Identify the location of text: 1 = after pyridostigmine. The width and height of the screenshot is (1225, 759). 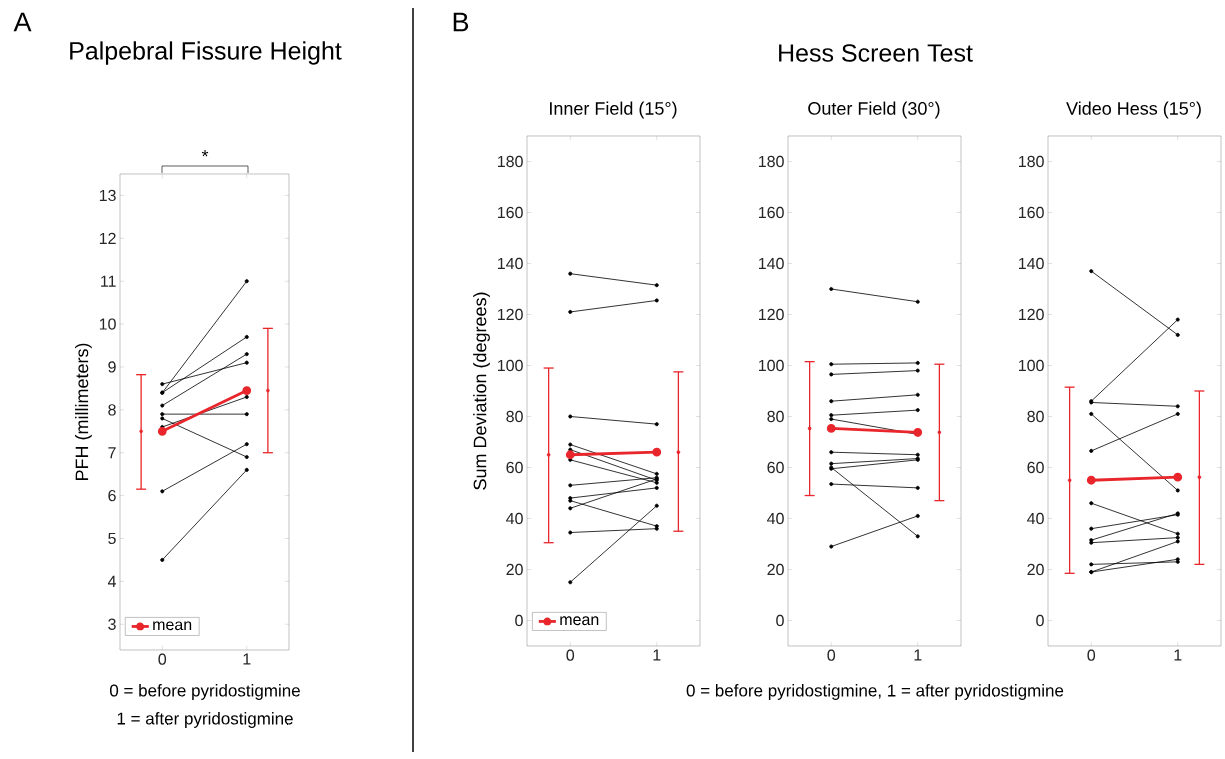
(205, 720).